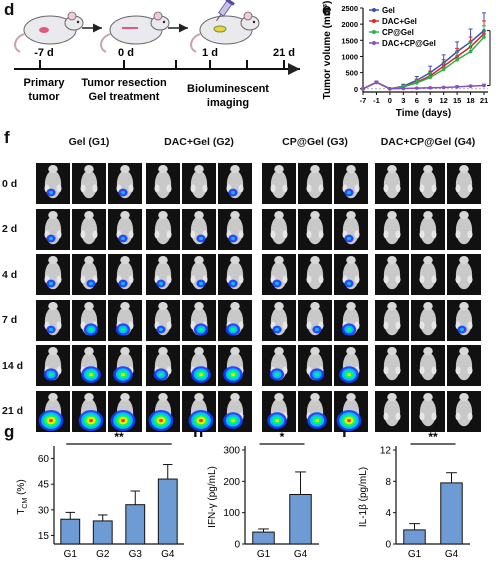 The height and width of the screenshot is (565, 500). What do you see at coordinates (363, 100) in the screenshot?
I see `x-tick-label: -7` at bounding box center [363, 100].